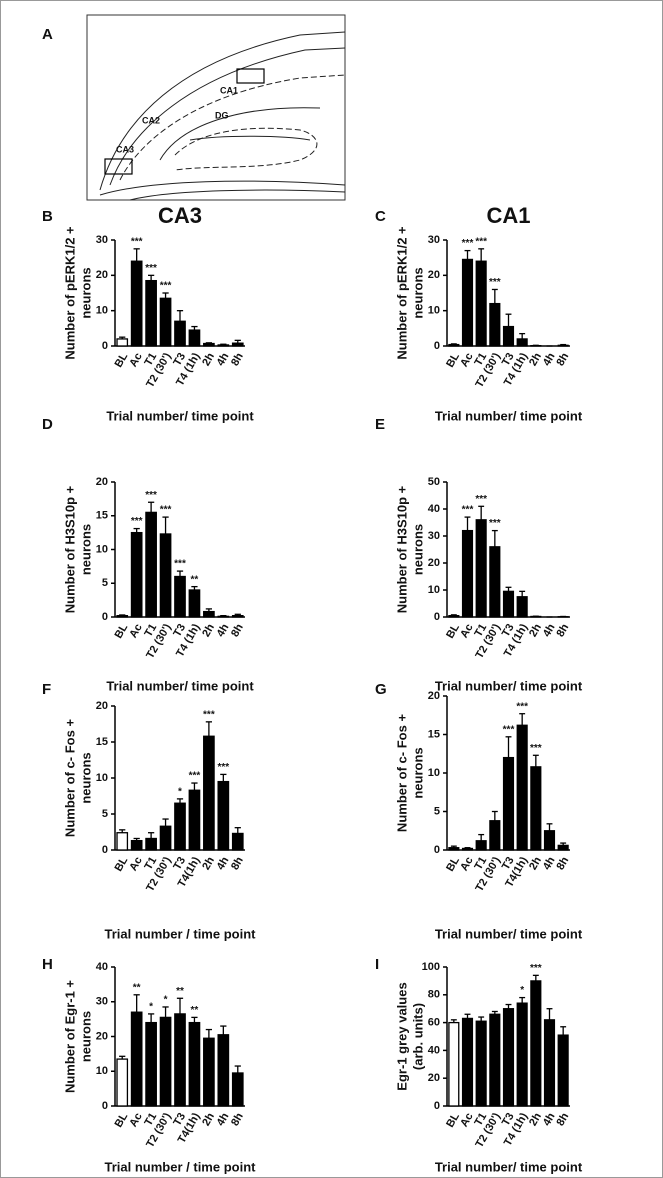  Describe the element at coordinates (381, 689) in the screenshot. I see `panel-letter: G` at that location.